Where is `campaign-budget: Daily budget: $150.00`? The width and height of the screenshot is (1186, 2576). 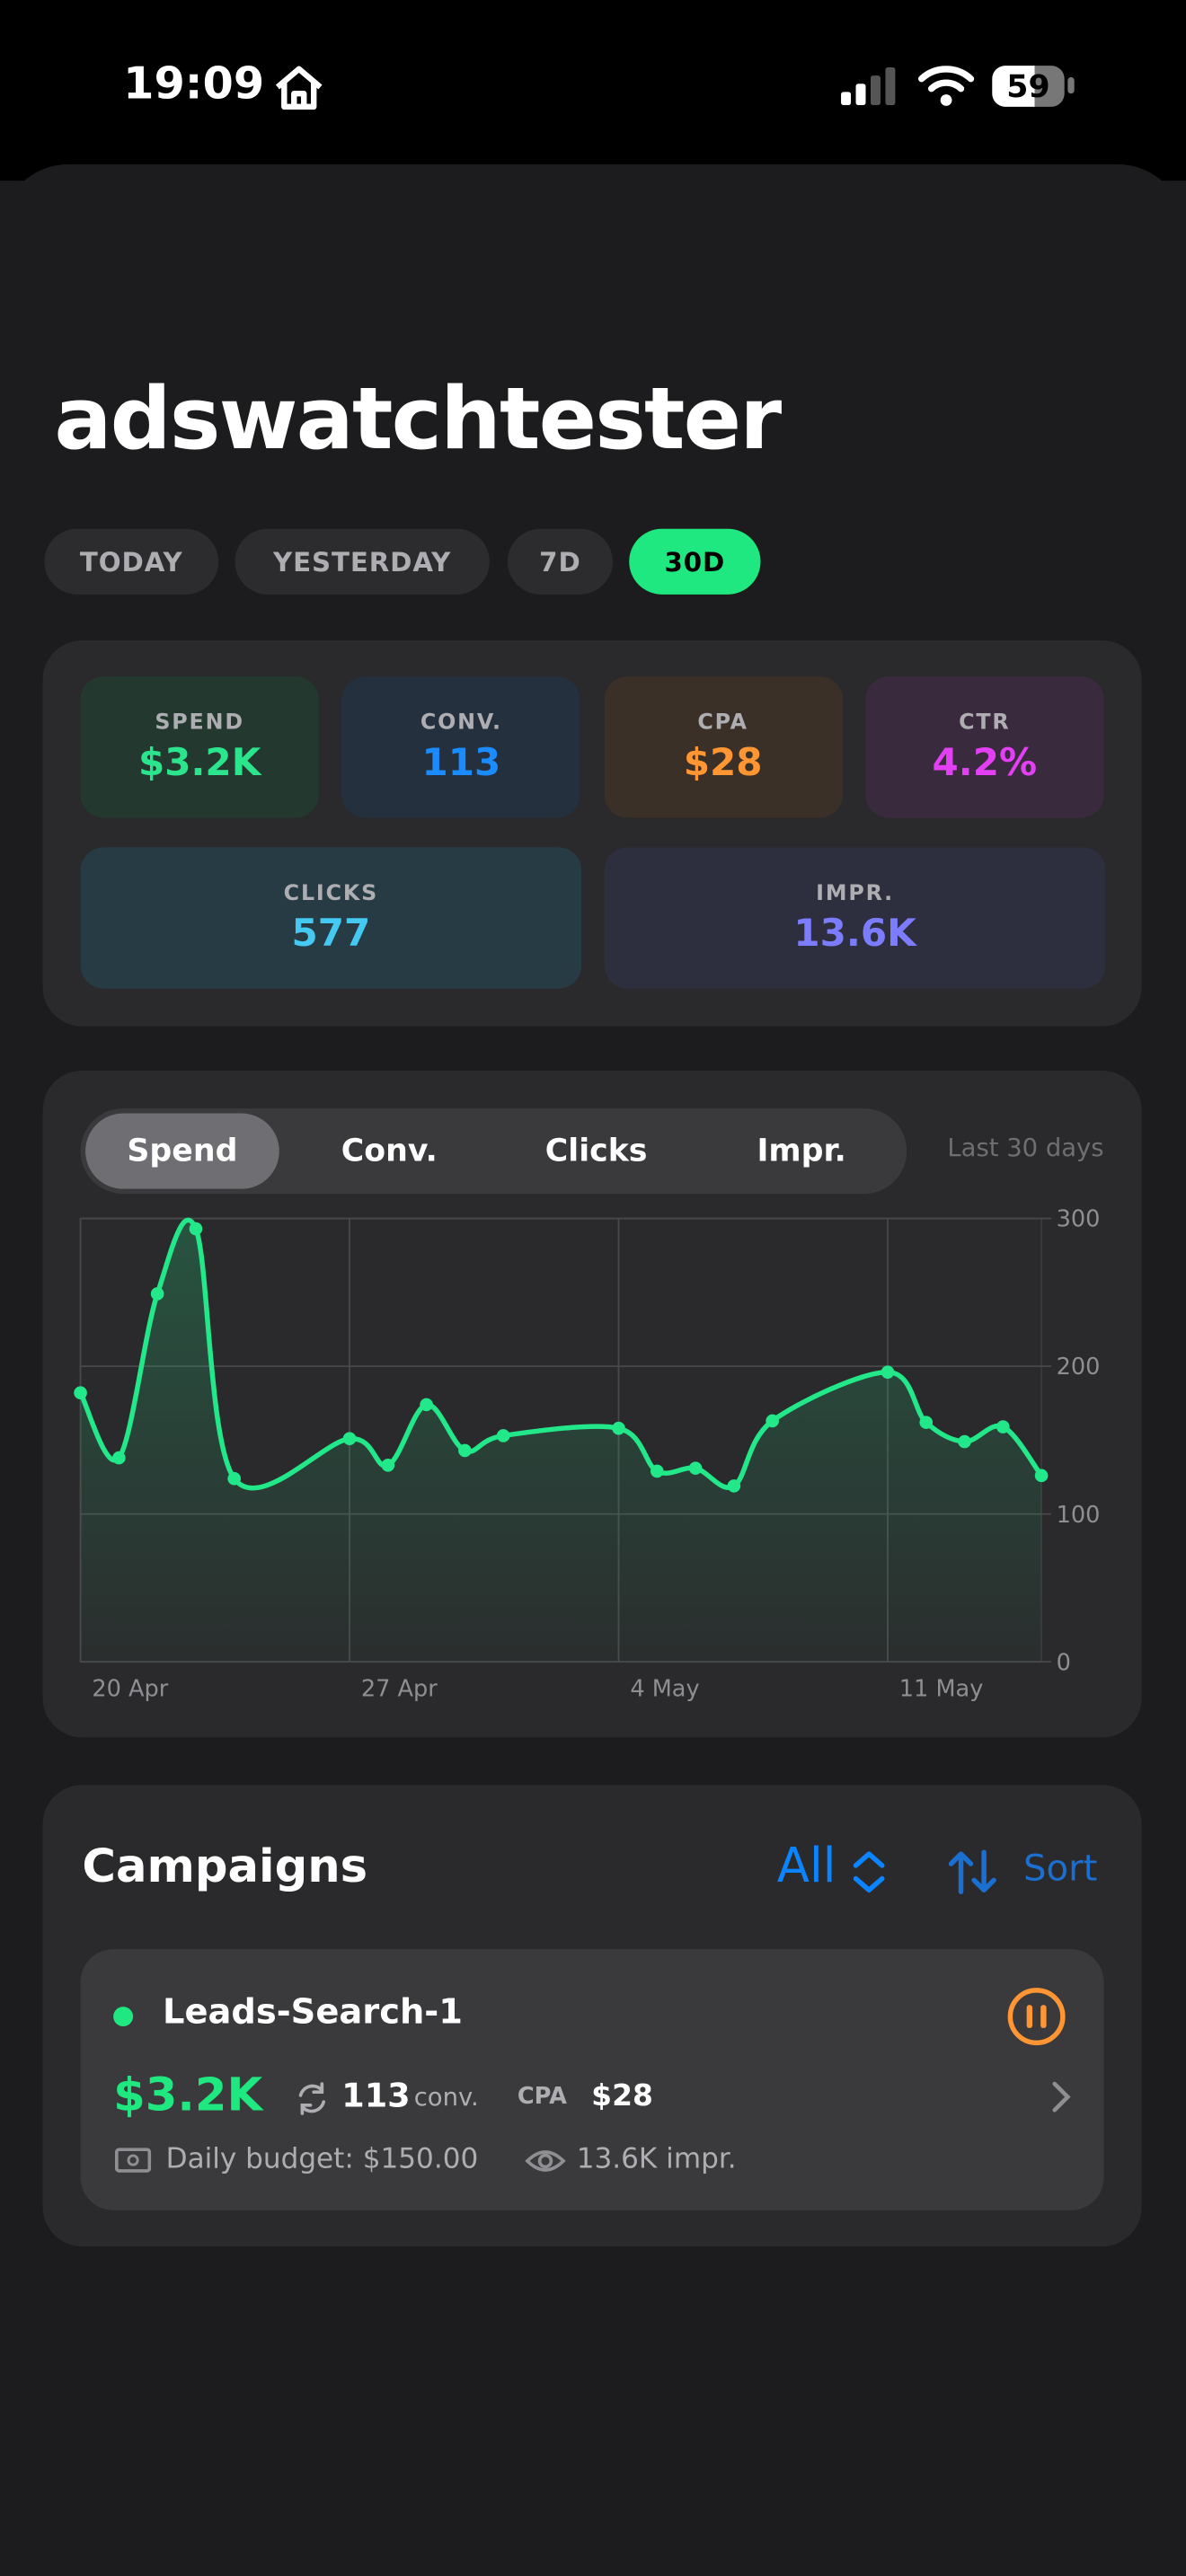 campaign-budget: Daily budget: $150.00 is located at coordinates (322, 2159).